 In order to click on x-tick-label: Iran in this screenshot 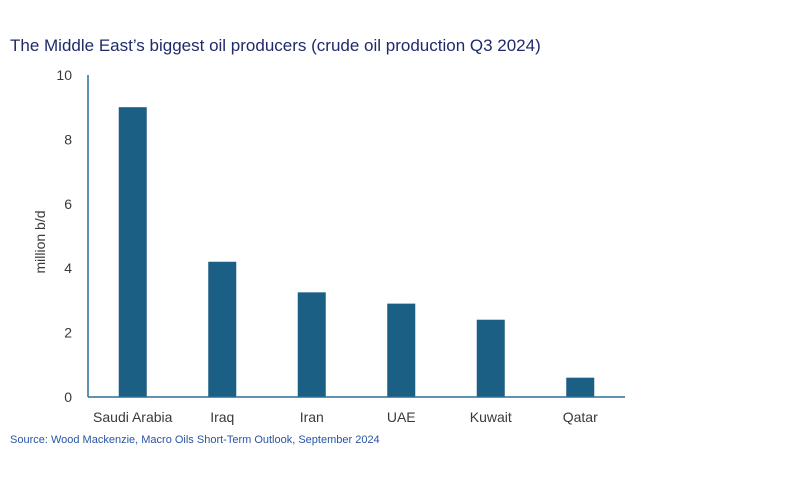, I will do `click(312, 417)`.